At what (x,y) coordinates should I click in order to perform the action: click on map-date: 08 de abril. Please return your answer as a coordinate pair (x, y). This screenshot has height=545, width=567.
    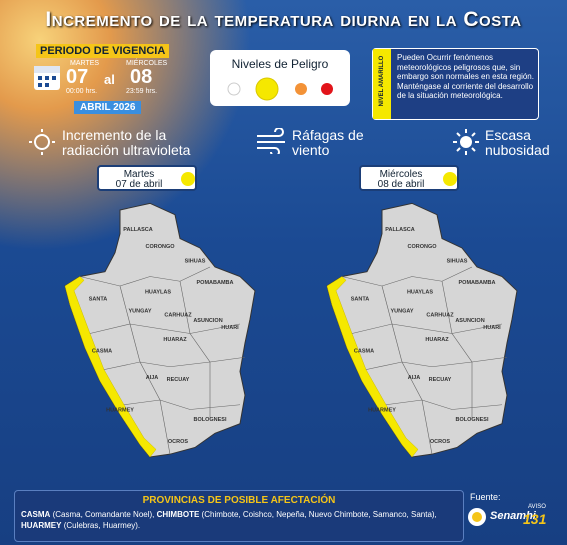
    Looking at the image, I should click on (401, 184).